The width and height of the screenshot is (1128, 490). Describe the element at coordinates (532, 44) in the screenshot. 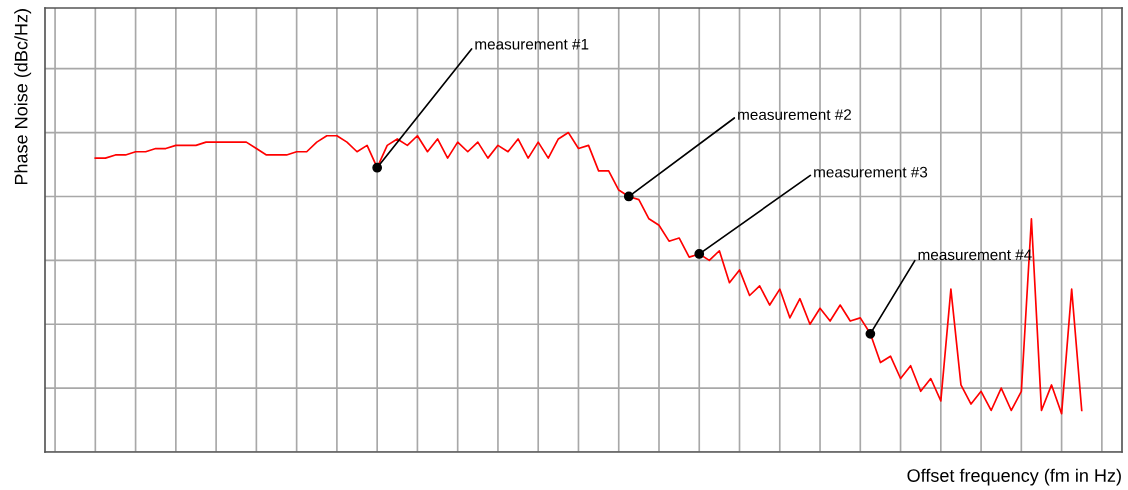

I see `text: measurement #1` at that location.